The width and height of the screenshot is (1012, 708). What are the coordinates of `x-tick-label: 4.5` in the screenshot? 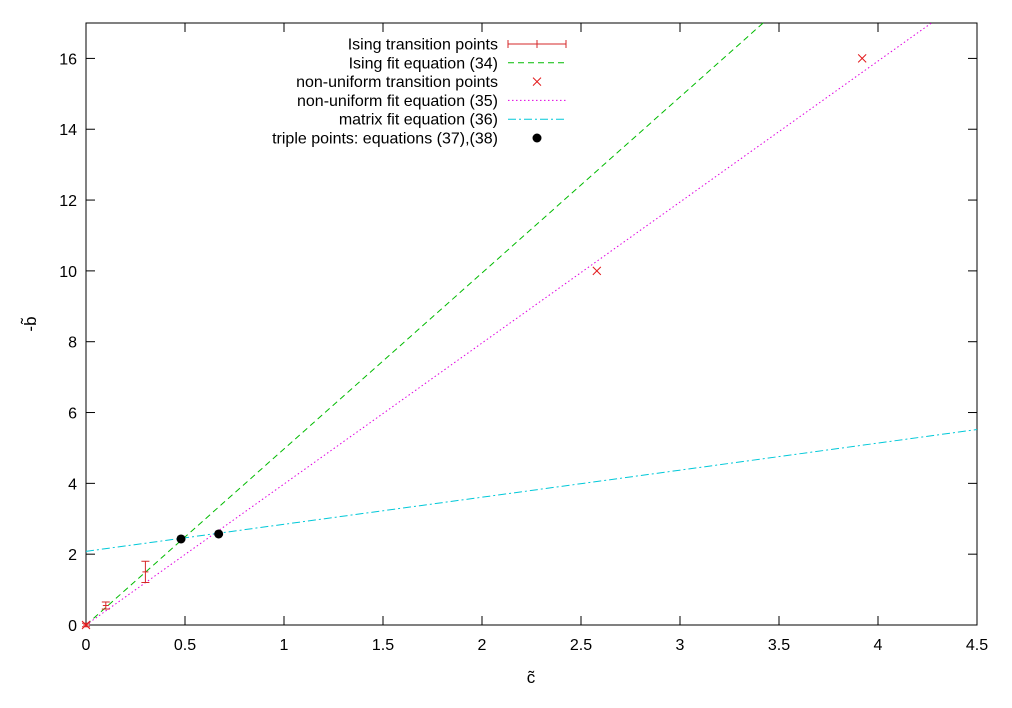 It's located at (977, 645).